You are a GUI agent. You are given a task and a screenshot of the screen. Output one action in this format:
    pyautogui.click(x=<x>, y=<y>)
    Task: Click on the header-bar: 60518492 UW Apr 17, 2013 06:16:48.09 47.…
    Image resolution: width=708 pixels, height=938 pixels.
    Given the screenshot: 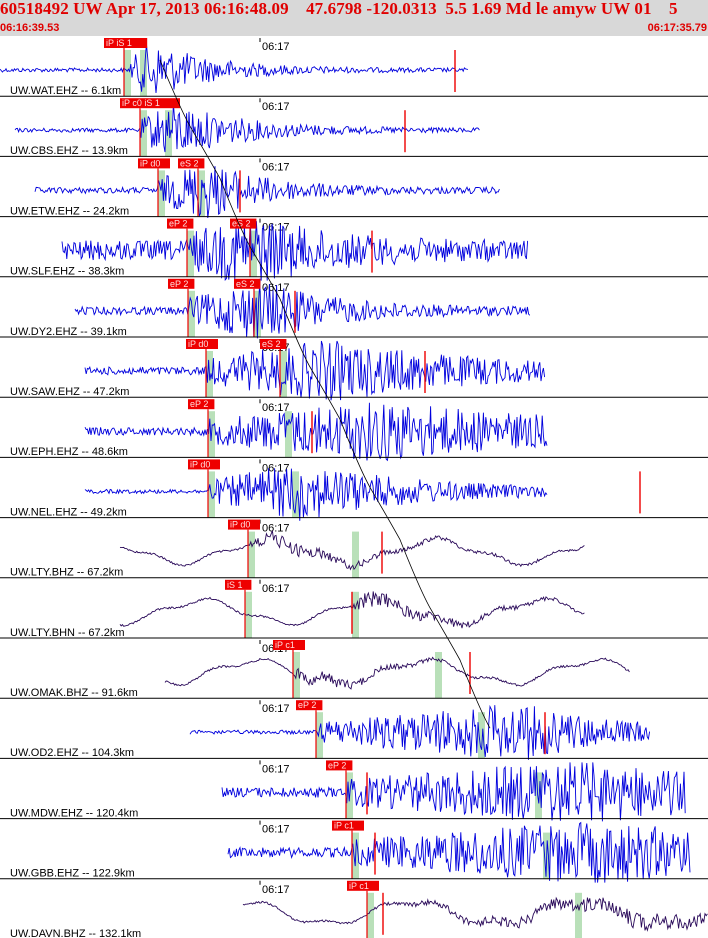 What is the action you would take?
    pyautogui.click(x=354, y=18)
    